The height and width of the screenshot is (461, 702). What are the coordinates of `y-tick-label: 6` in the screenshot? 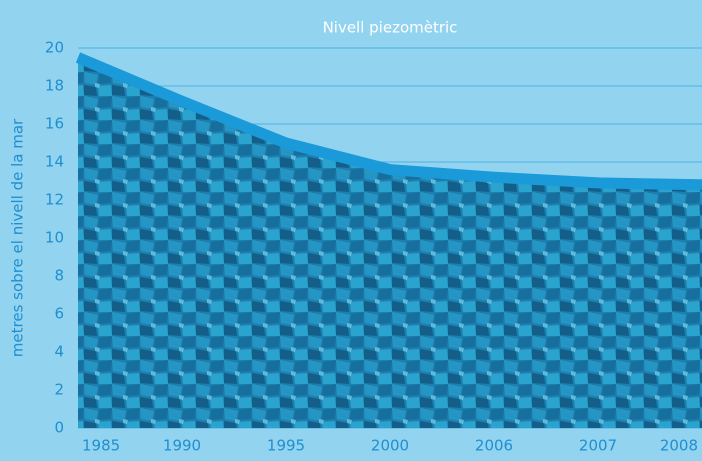 It's located at (59, 314).